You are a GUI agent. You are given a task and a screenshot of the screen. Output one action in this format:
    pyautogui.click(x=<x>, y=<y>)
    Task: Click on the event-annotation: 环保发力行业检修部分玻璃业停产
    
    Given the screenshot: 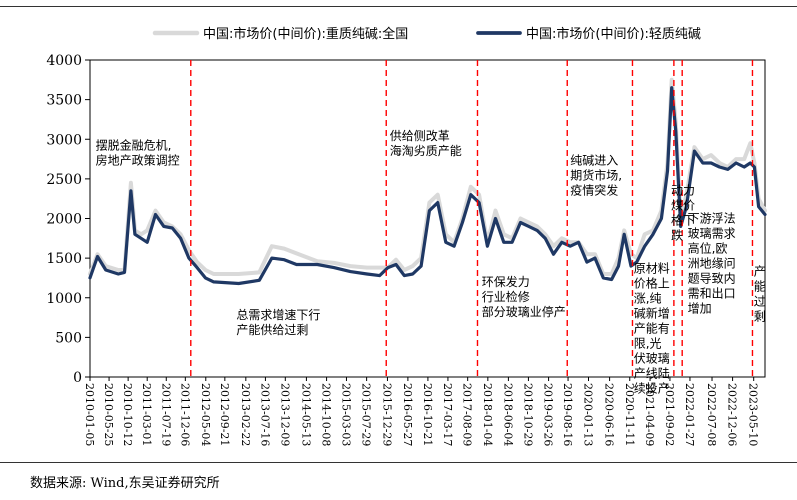 What is the action you would take?
    pyautogui.click(x=524, y=296)
    